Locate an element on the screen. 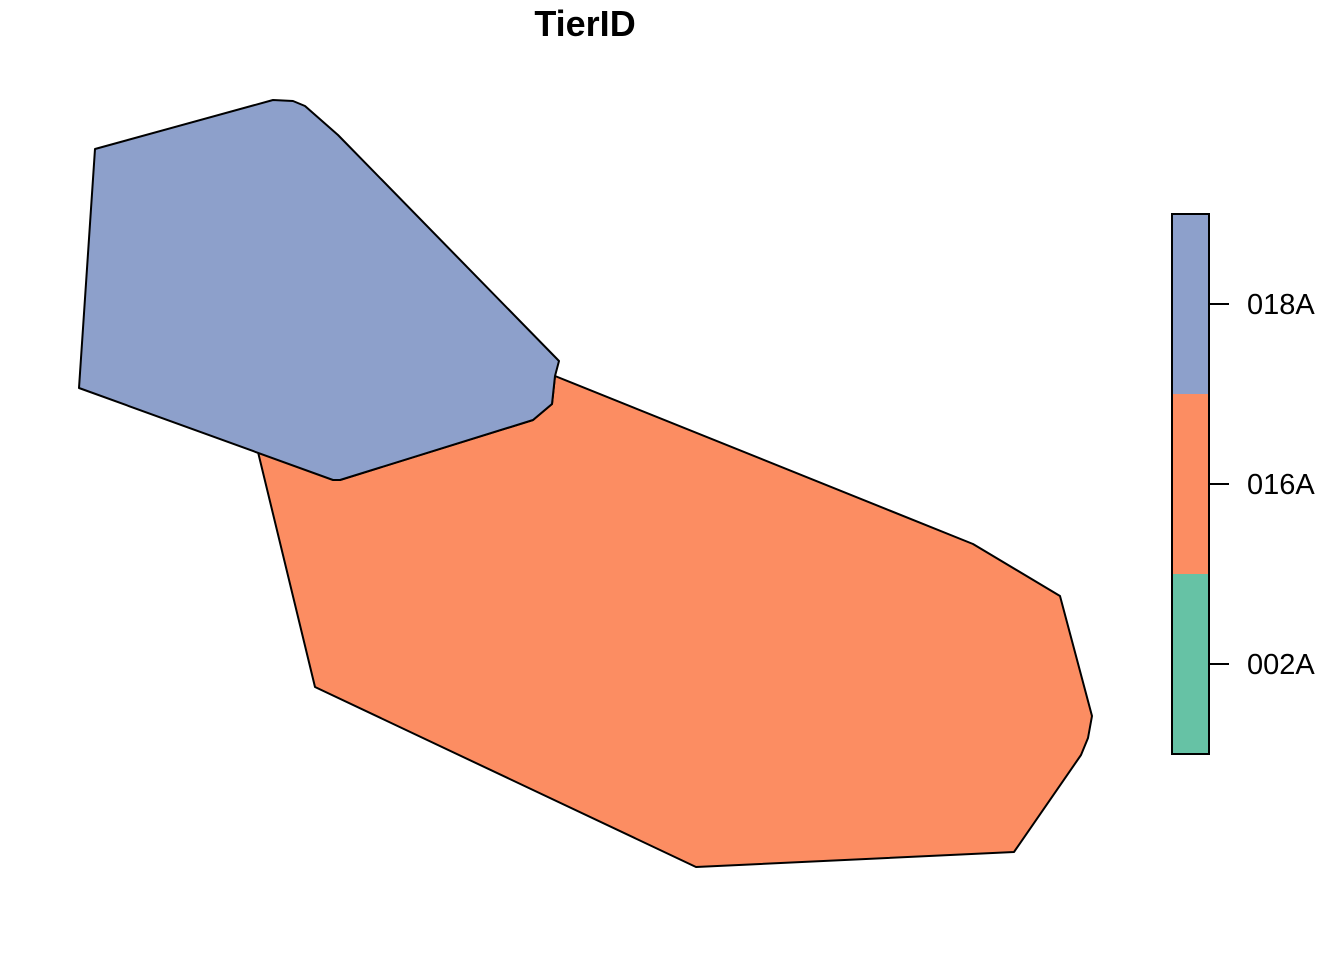  legend-swatch-016A is located at coordinates (1190, 484).